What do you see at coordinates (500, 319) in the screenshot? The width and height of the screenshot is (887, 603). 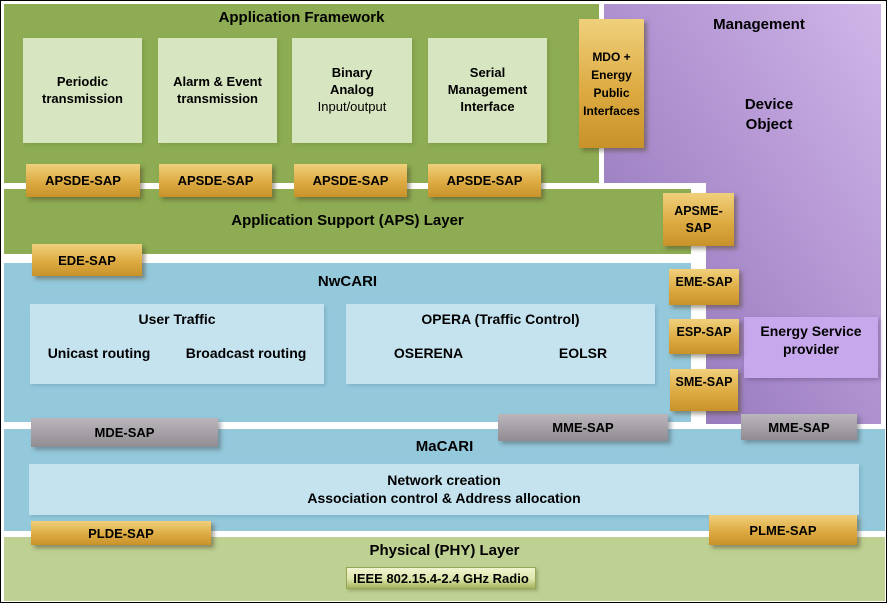 I see `opera-title: OPERA (Traffic Control)` at bounding box center [500, 319].